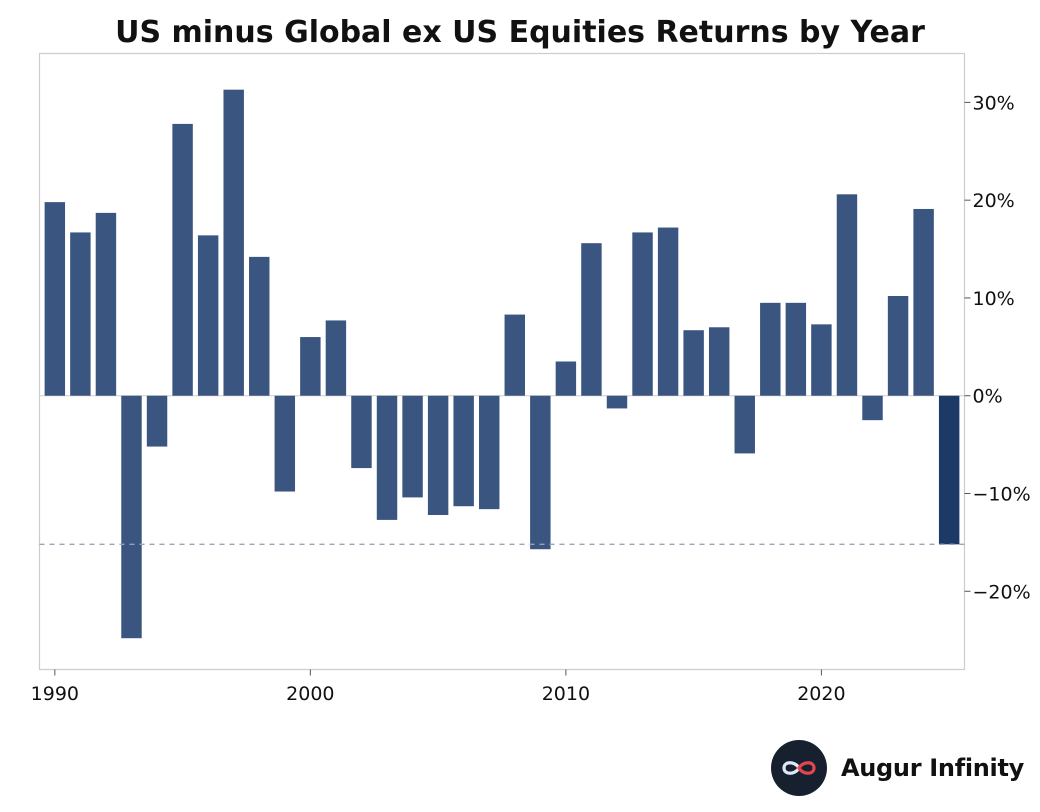  What do you see at coordinates (80, 314) in the screenshot?
I see `bar-1991` at bounding box center [80, 314].